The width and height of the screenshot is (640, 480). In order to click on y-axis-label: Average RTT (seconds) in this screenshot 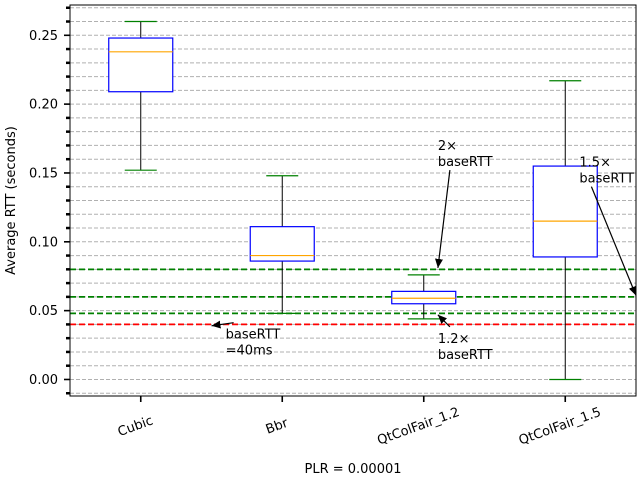, I will do `click(11, 200)`.